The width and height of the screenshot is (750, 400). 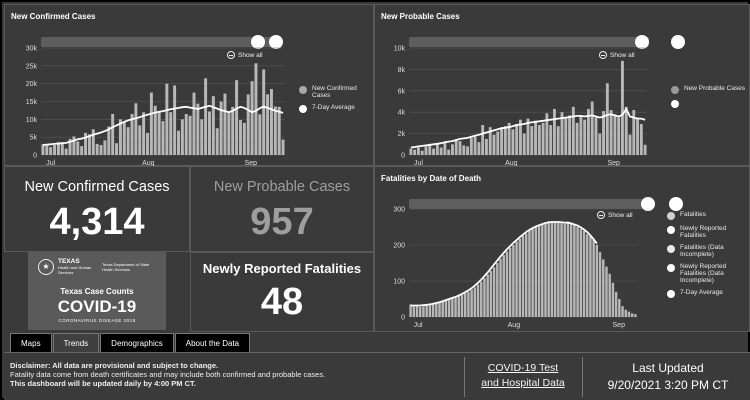 What do you see at coordinates (282, 268) in the screenshot?
I see `fatalities-stat-label: Newly Reported Fatalities` at bounding box center [282, 268].